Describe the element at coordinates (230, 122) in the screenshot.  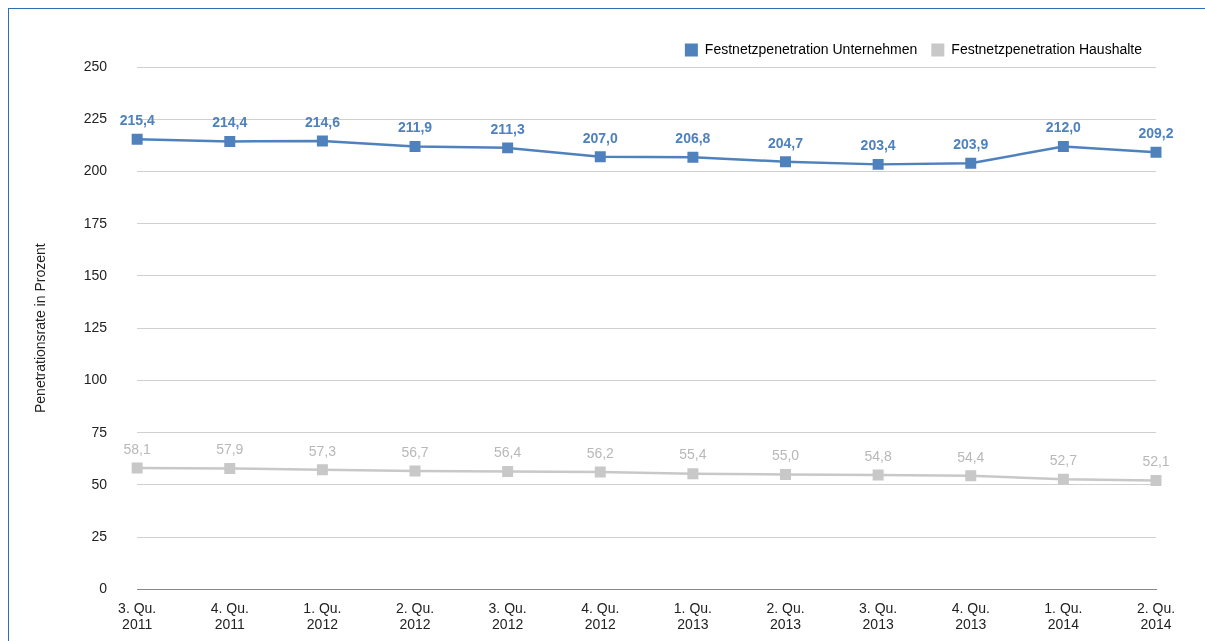
I see `data-label: 214,4` at that location.